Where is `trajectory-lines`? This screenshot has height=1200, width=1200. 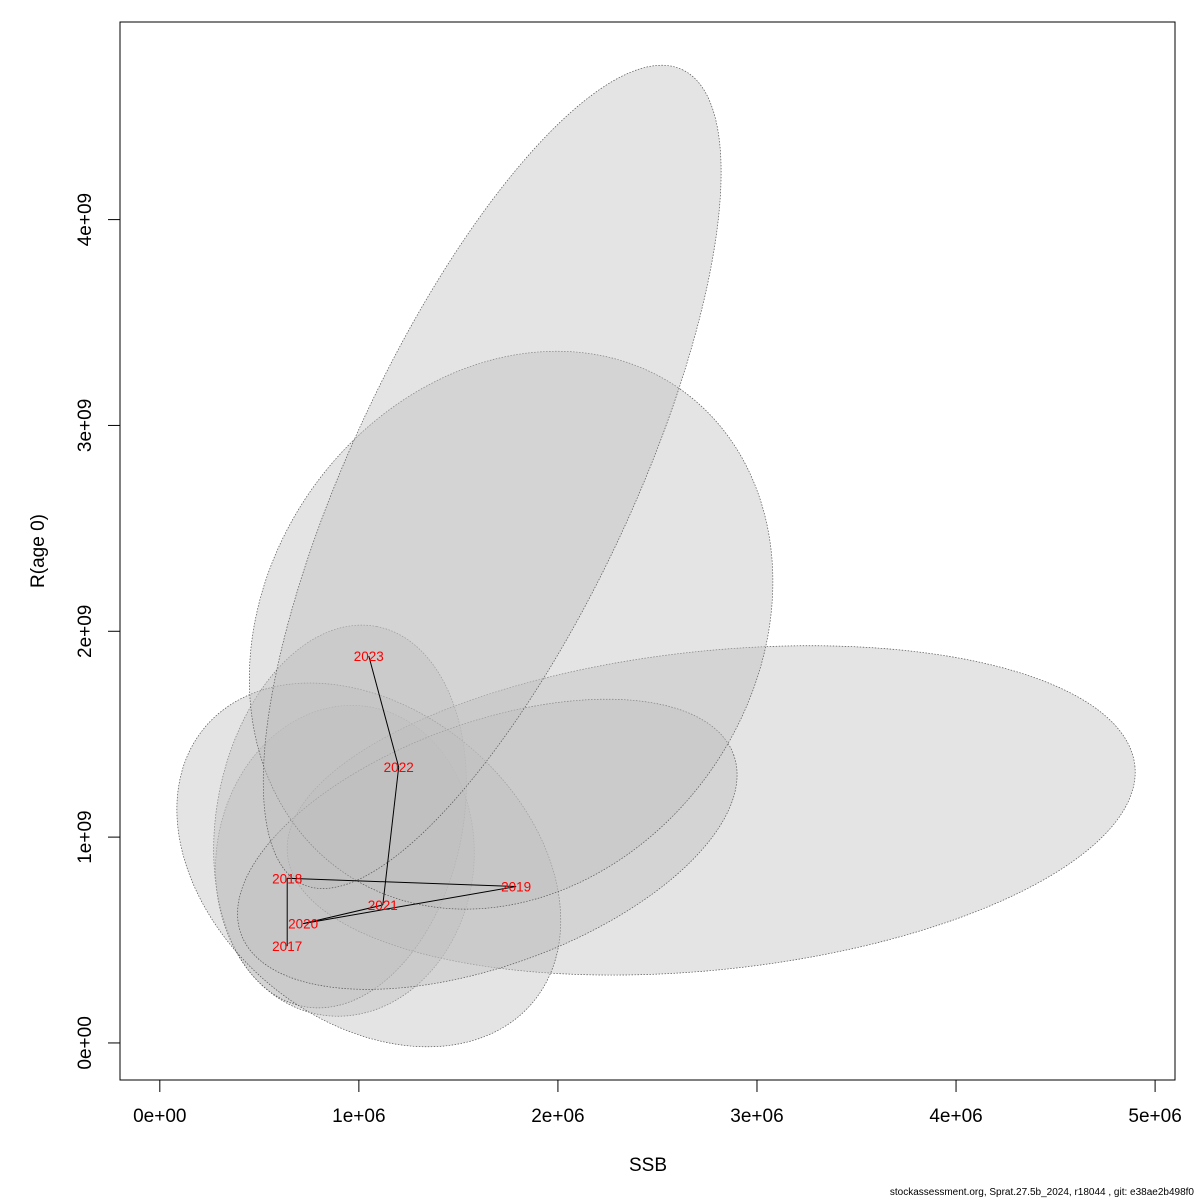
trajectory-lines is located at coordinates (401, 801).